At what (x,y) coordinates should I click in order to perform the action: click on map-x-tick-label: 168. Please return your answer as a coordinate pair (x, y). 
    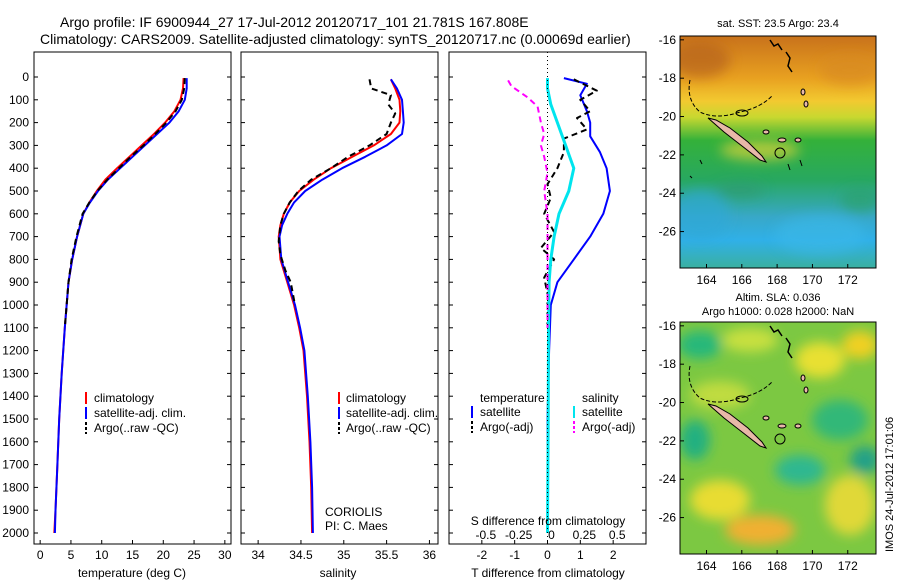
    Looking at the image, I should click on (777, 566).